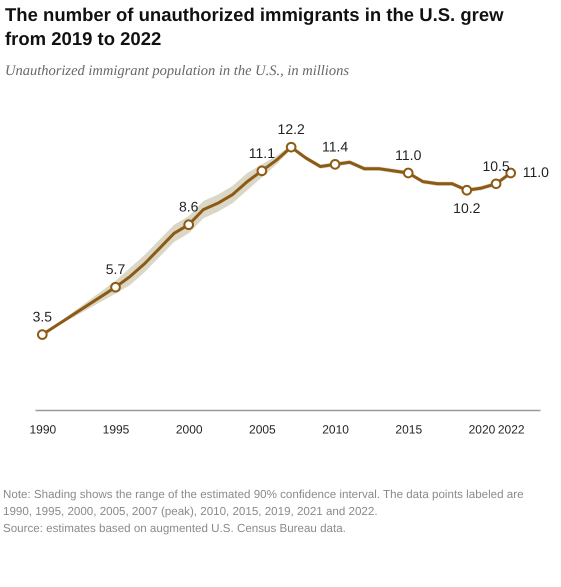 This screenshot has height=587, width=561. Describe the element at coordinates (42, 316) in the screenshot. I see `data-label: 3.5` at that location.